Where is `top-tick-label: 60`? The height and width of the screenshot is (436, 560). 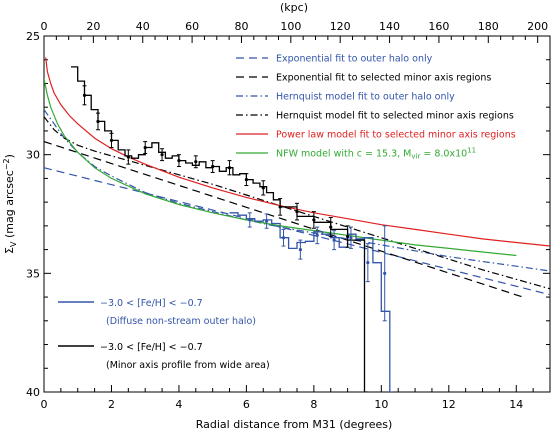
top-tick-label: 60 is located at coordinates (192, 26).